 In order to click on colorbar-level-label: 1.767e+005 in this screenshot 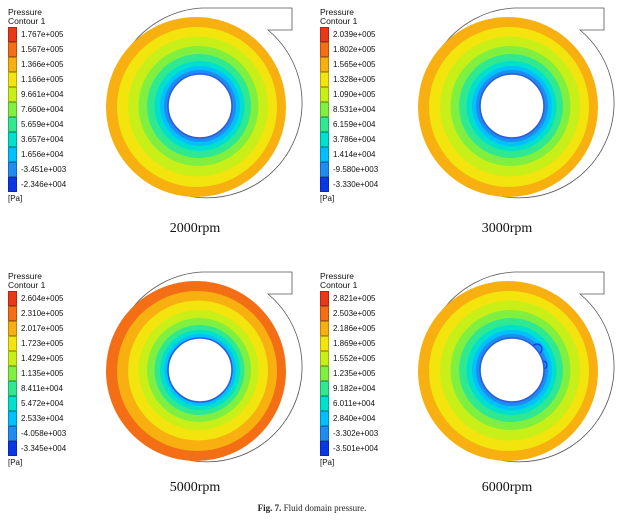, I will do `click(42, 34)`.